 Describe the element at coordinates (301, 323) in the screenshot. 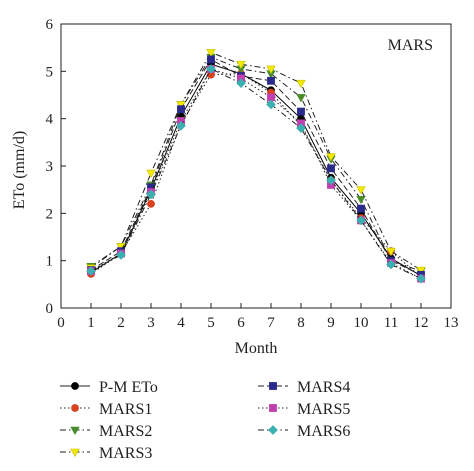

I see `x-tick-label: 8` at that location.